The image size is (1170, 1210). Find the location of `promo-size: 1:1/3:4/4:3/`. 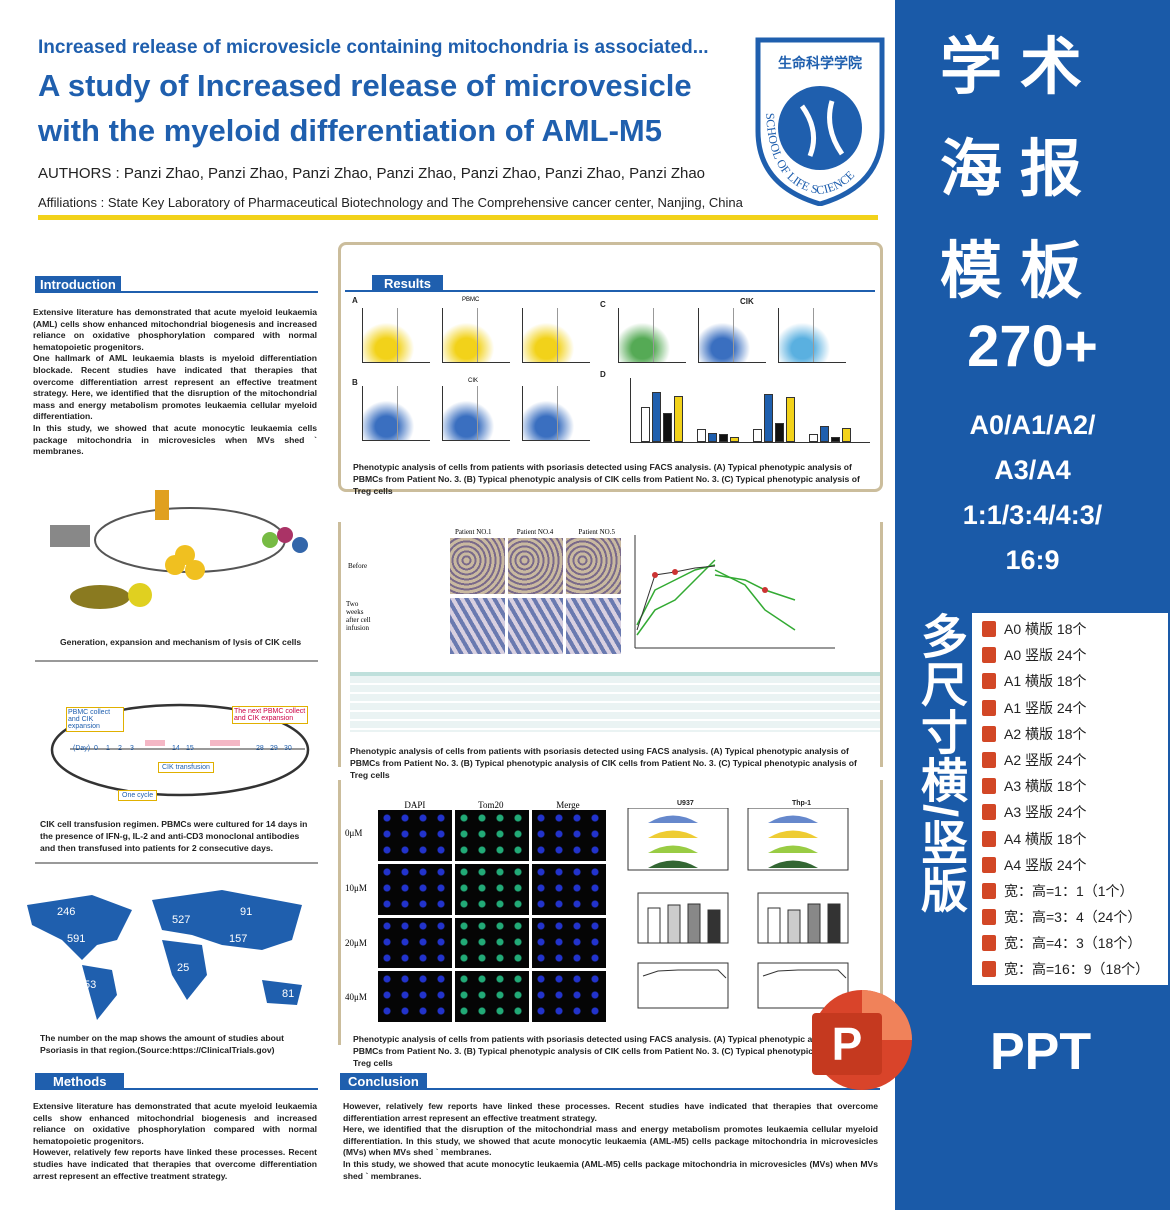

promo-size: 1:1/3:4/4:3/ is located at coordinates (1032, 515).